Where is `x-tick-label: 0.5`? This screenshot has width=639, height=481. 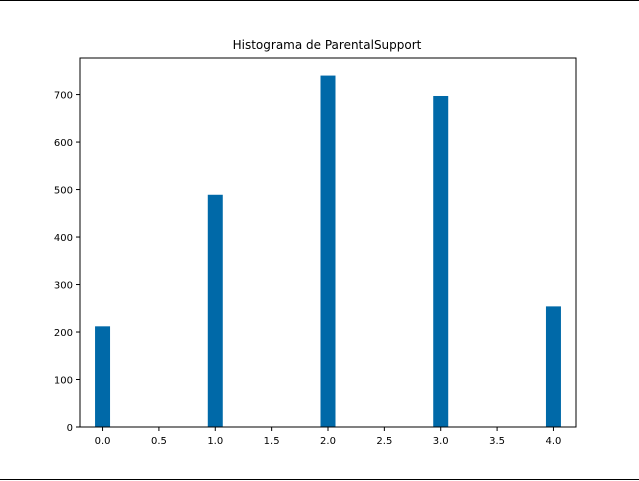
x-tick-label: 0.5 is located at coordinates (159, 441).